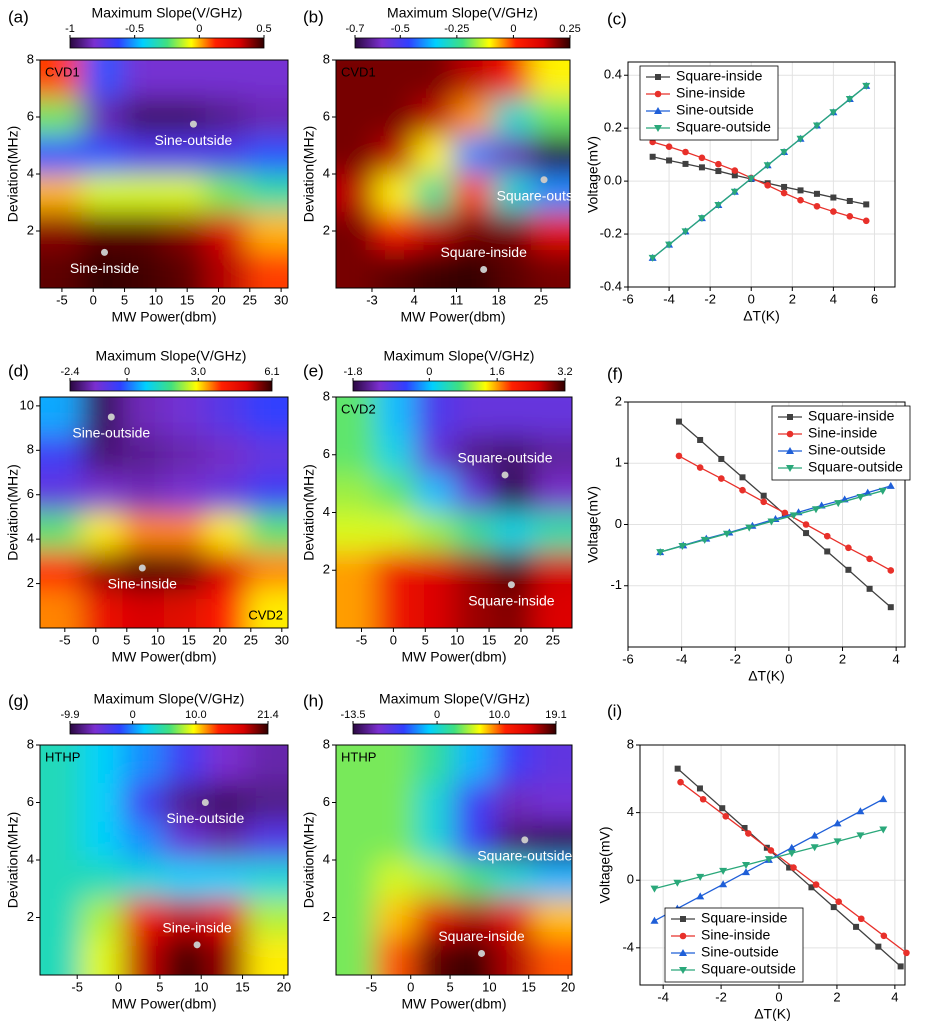  I want to click on colorbar-tick-label: 0, so click(133, 715).